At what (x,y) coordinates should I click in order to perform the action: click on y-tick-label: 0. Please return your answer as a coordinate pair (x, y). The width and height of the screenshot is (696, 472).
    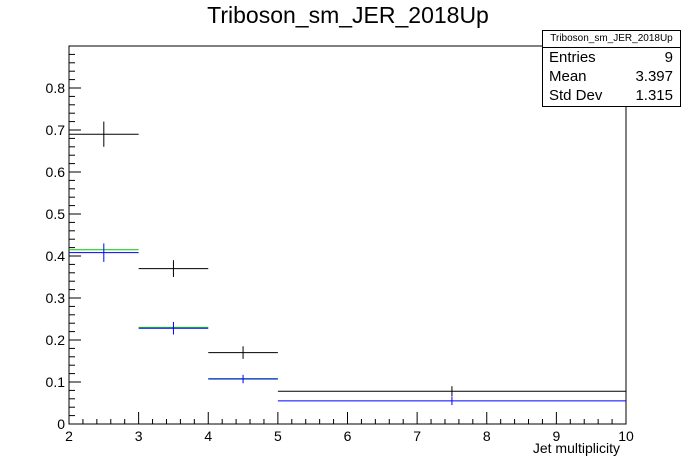
    Looking at the image, I should click on (61, 424).